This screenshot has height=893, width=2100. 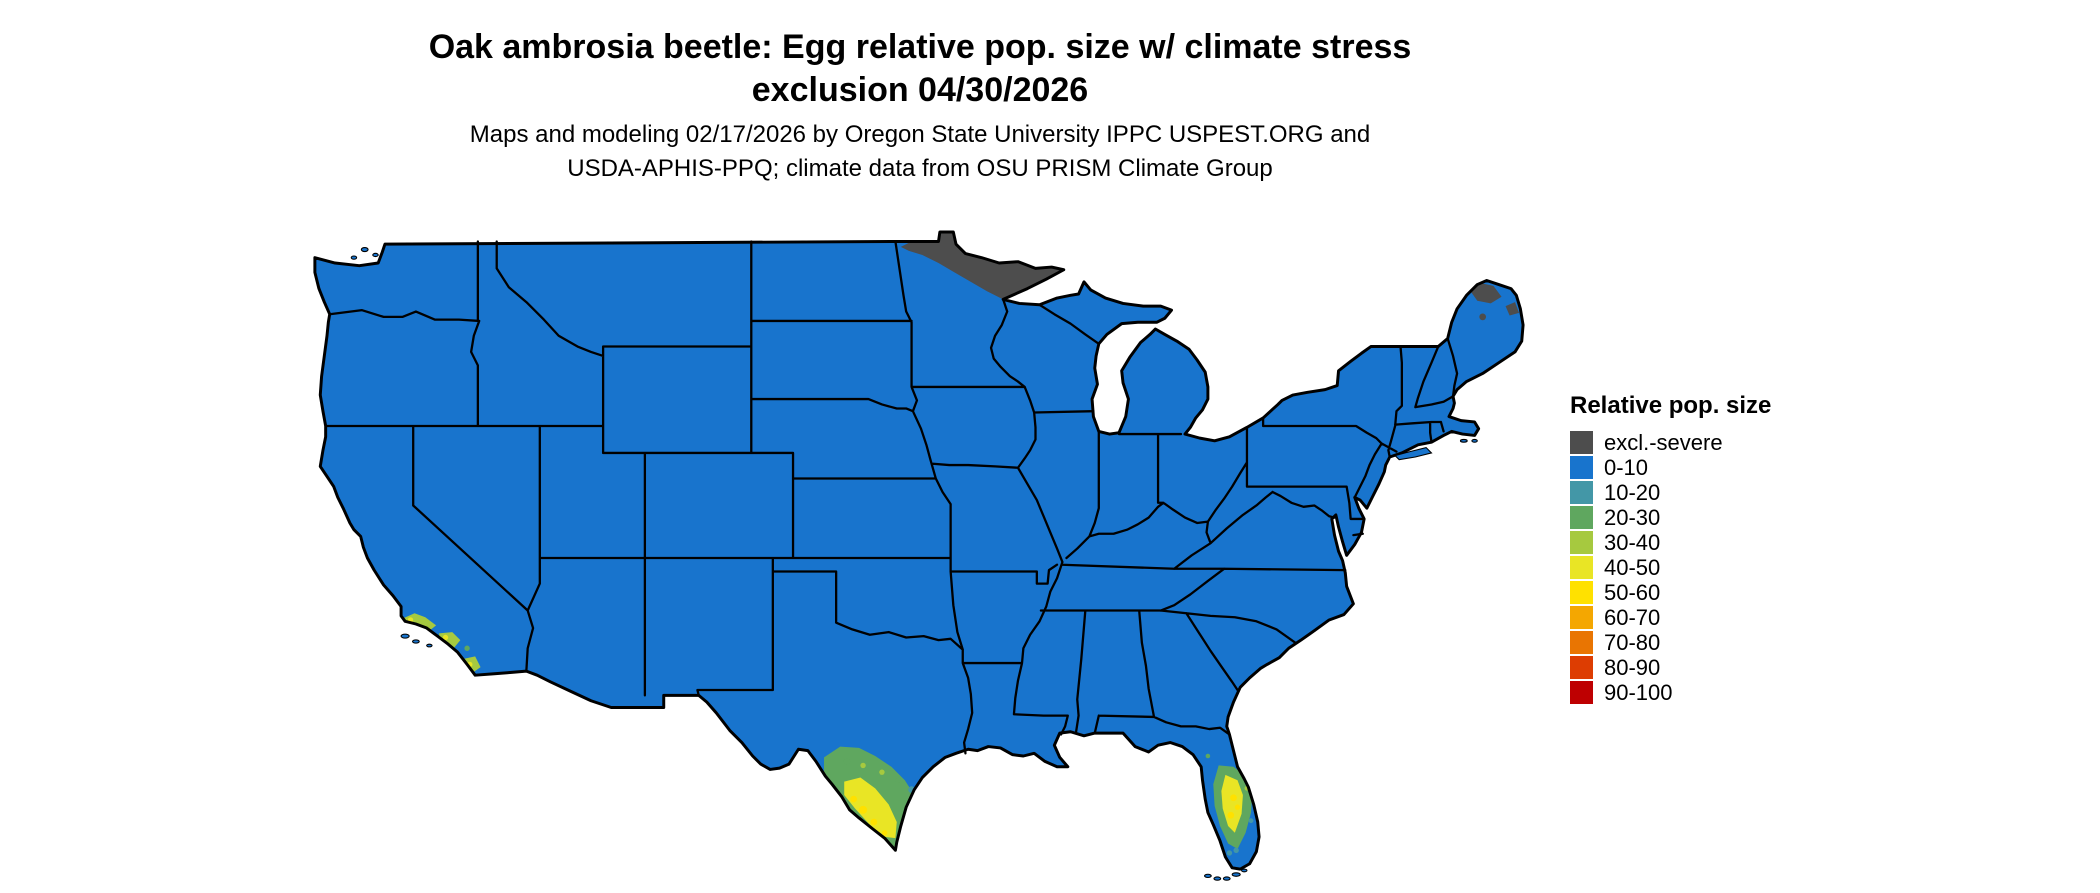 What do you see at coordinates (1626, 467) in the screenshot?
I see `legend-label: 0-10` at bounding box center [1626, 467].